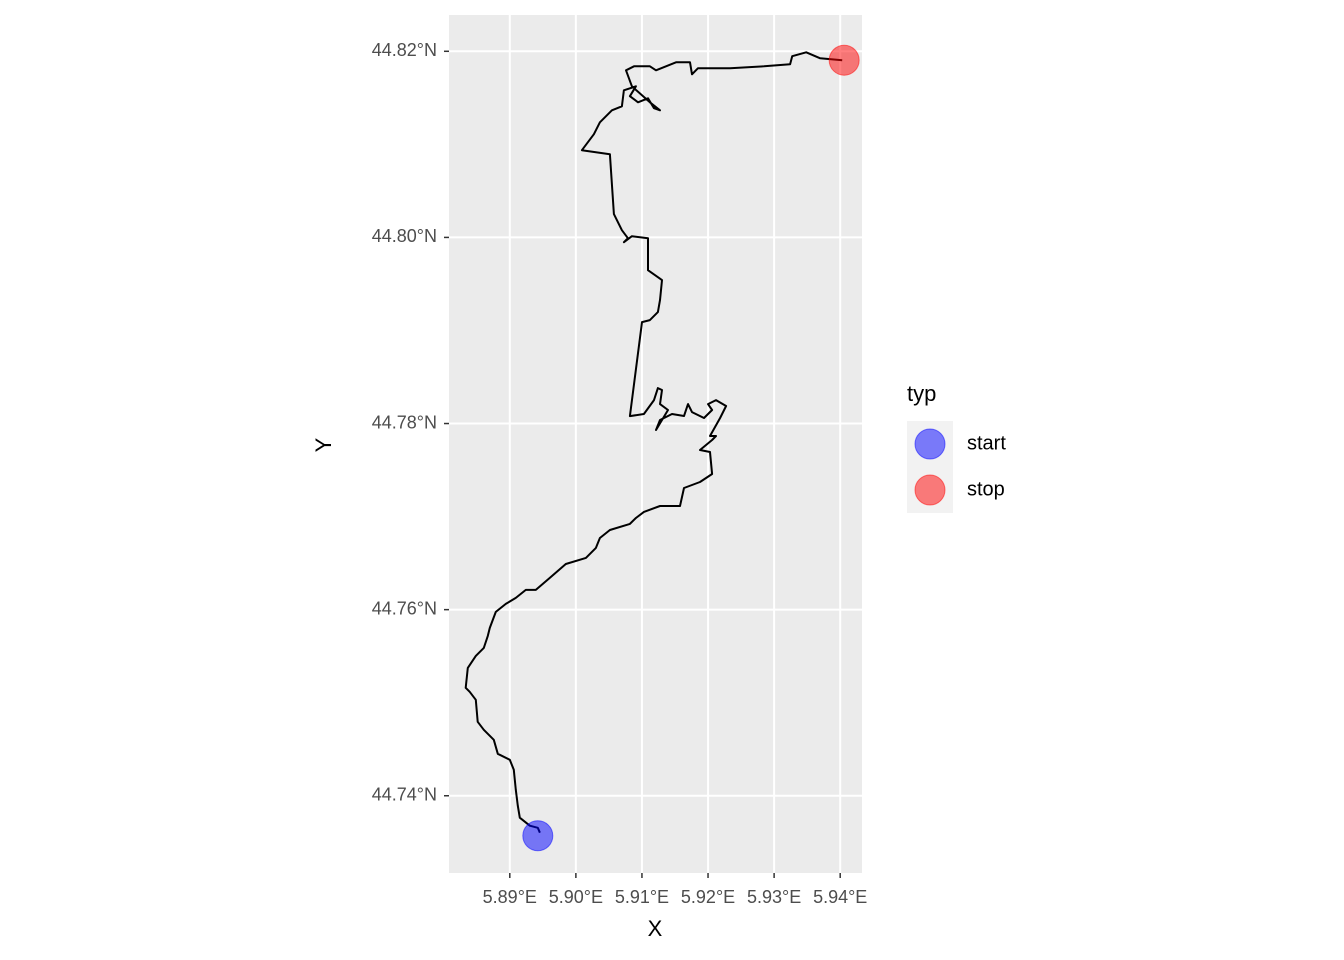  I want to click on y-tick-label: 44.82°N, so click(404, 50).